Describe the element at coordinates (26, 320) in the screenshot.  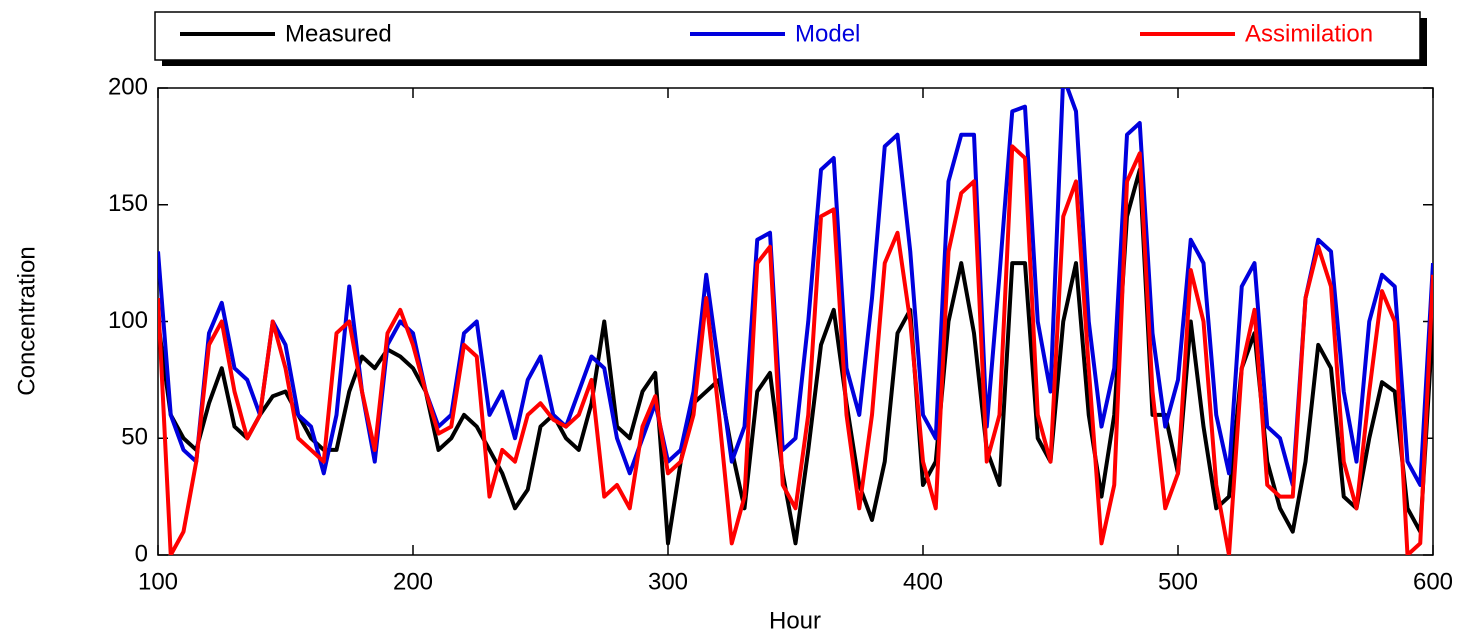
I see `y-axis-label: Concentration` at that location.